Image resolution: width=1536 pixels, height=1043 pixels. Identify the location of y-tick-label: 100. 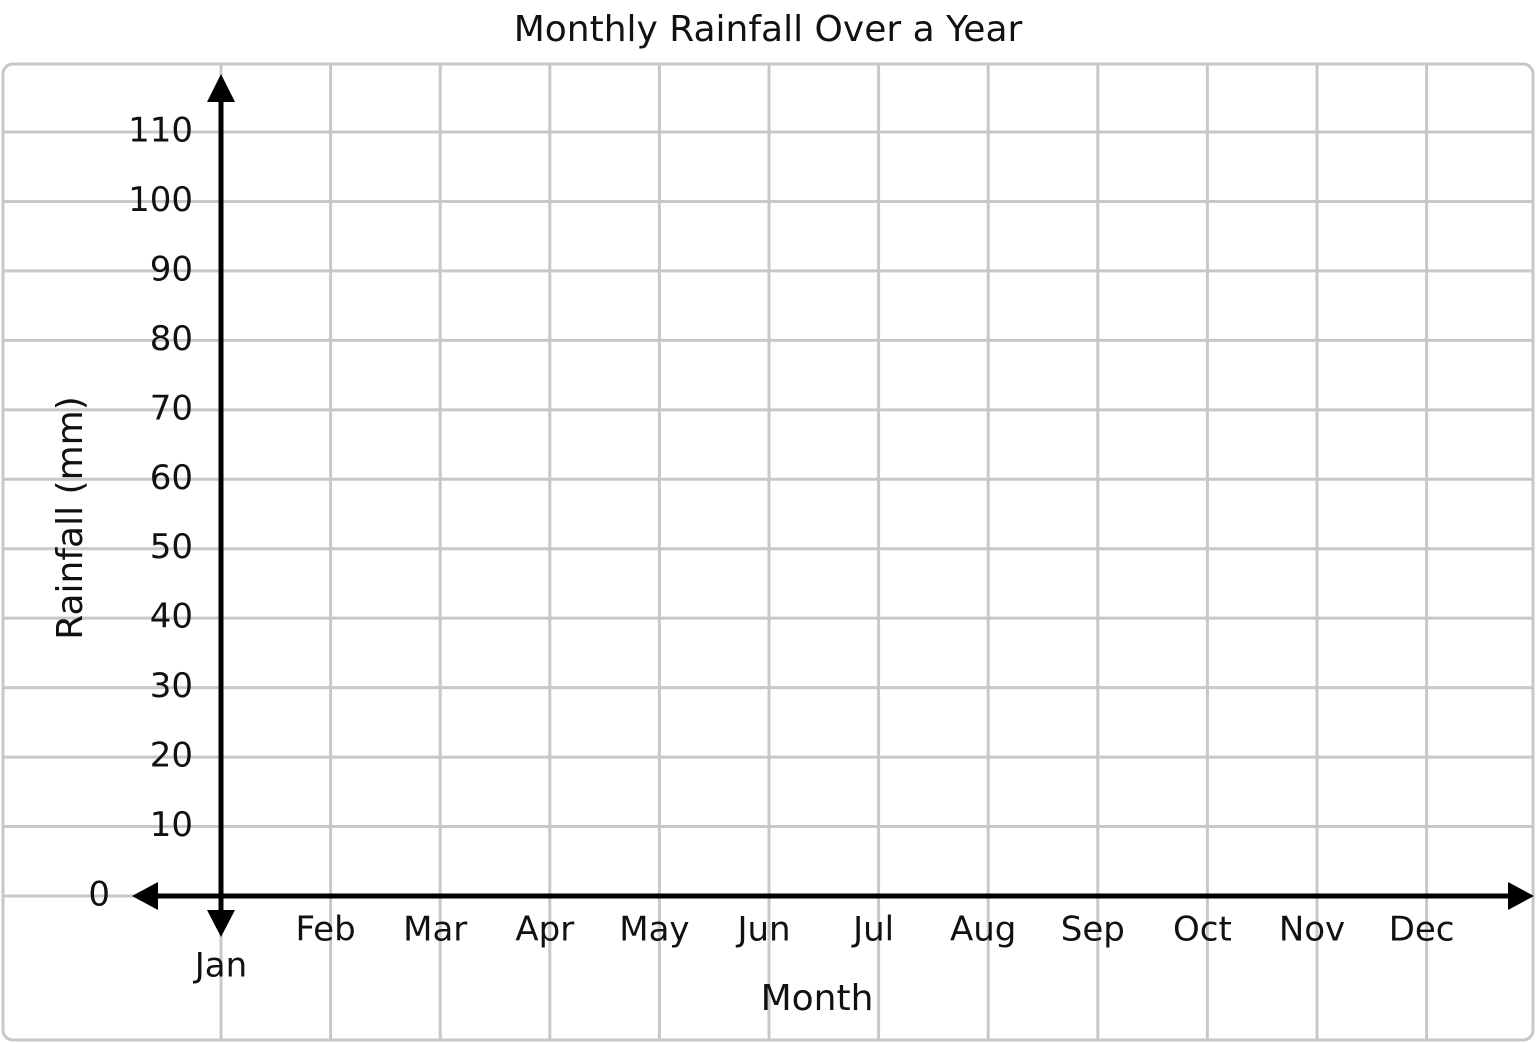
(160, 200).